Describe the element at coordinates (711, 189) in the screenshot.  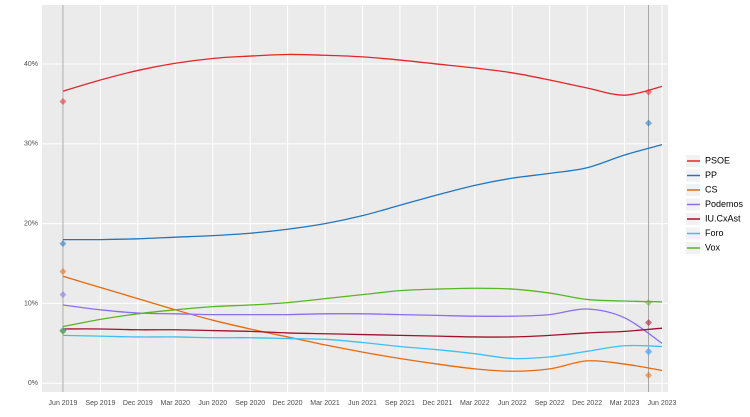
I see `legend-label: CS` at that location.